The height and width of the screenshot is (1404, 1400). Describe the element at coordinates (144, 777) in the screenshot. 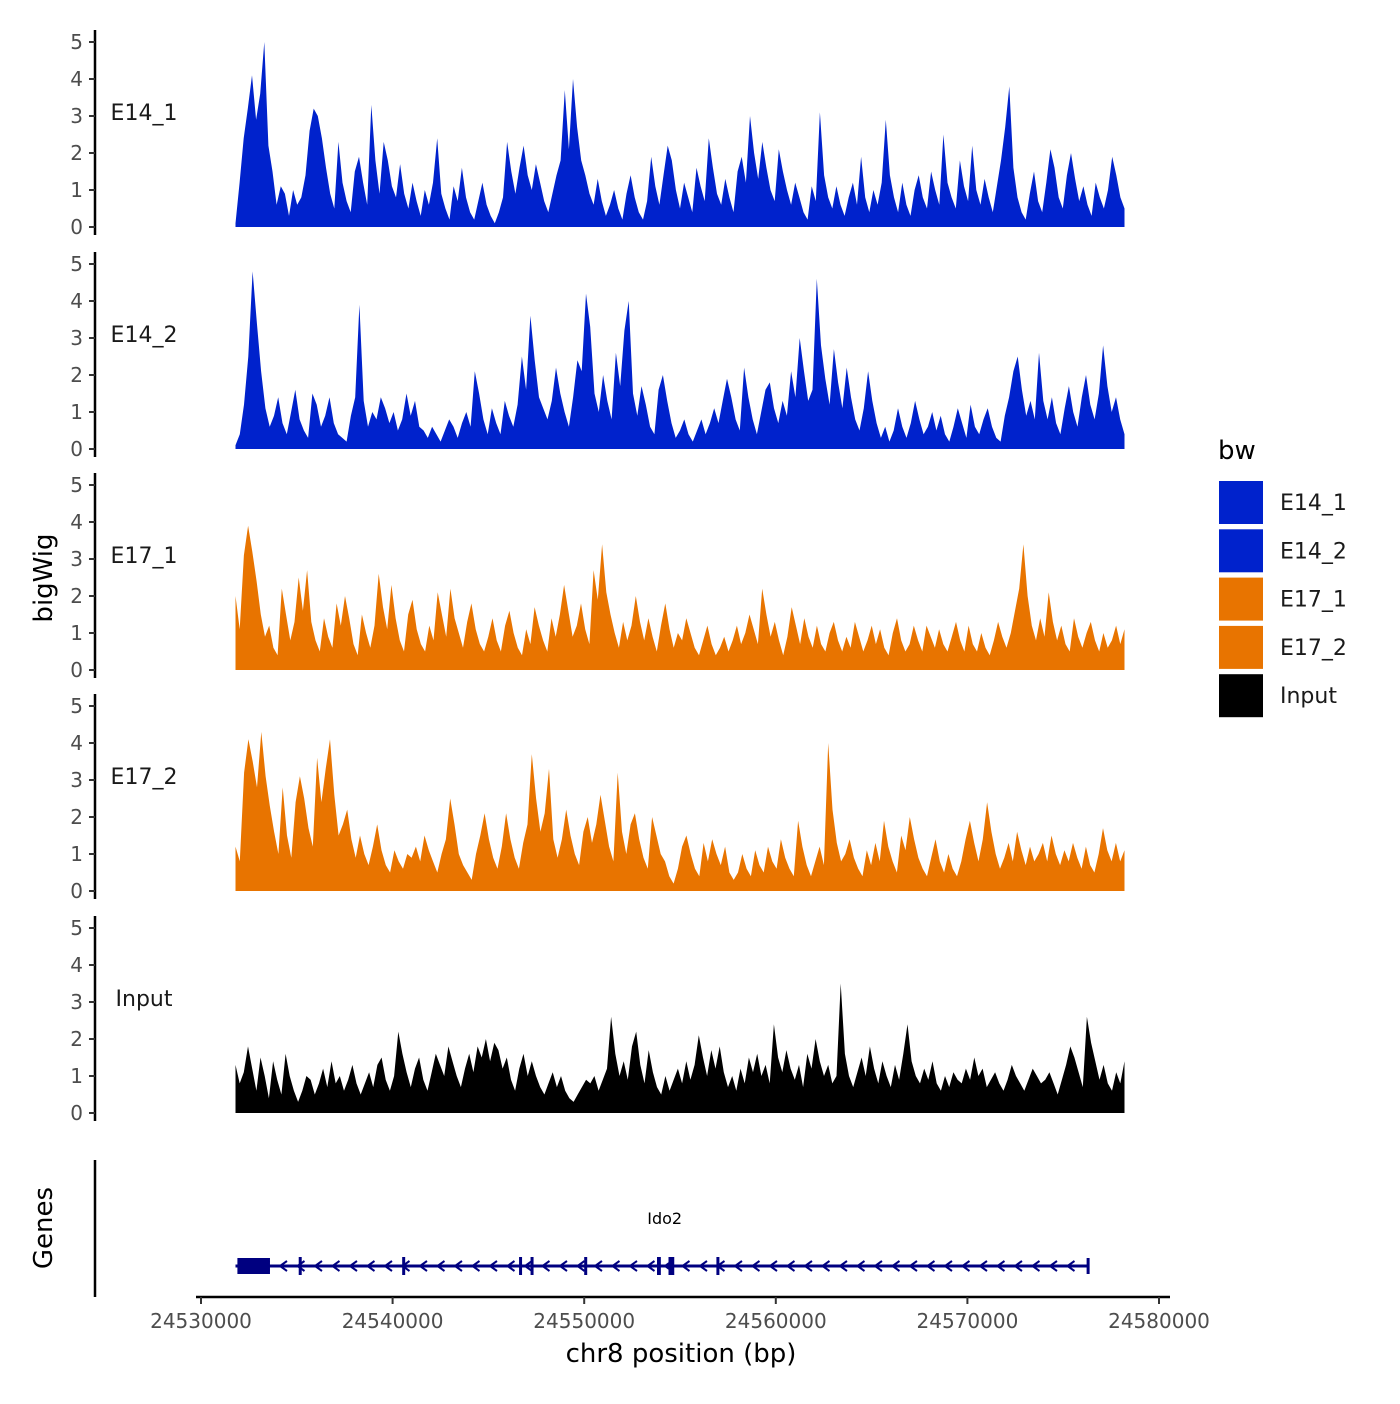

I see `track-label-E17_2: E17_2` at that location.